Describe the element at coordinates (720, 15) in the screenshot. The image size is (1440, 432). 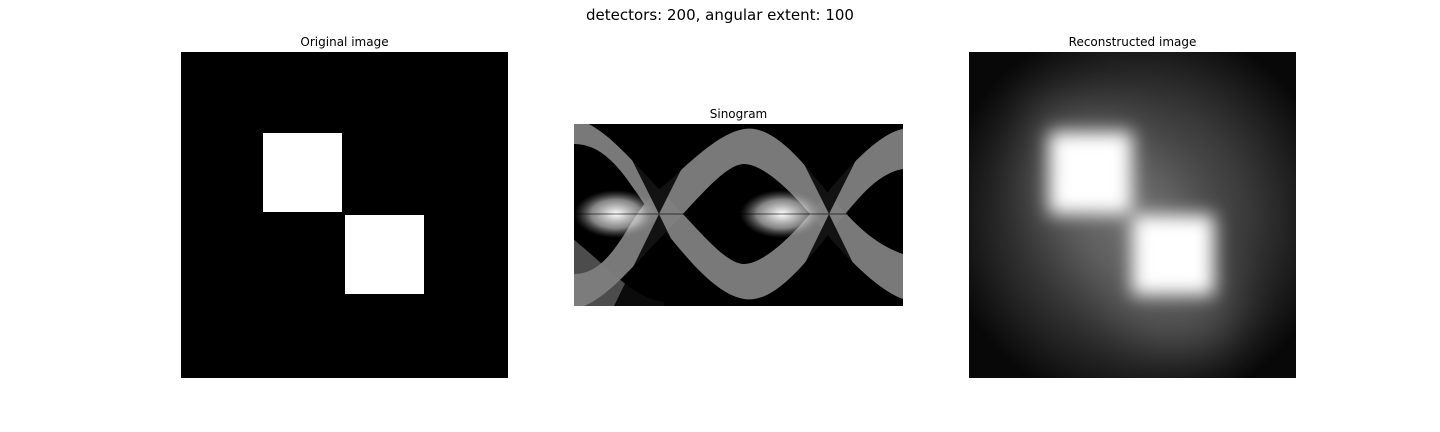
I see `figure-title: detectors: 200, angular extent: 100` at that location.